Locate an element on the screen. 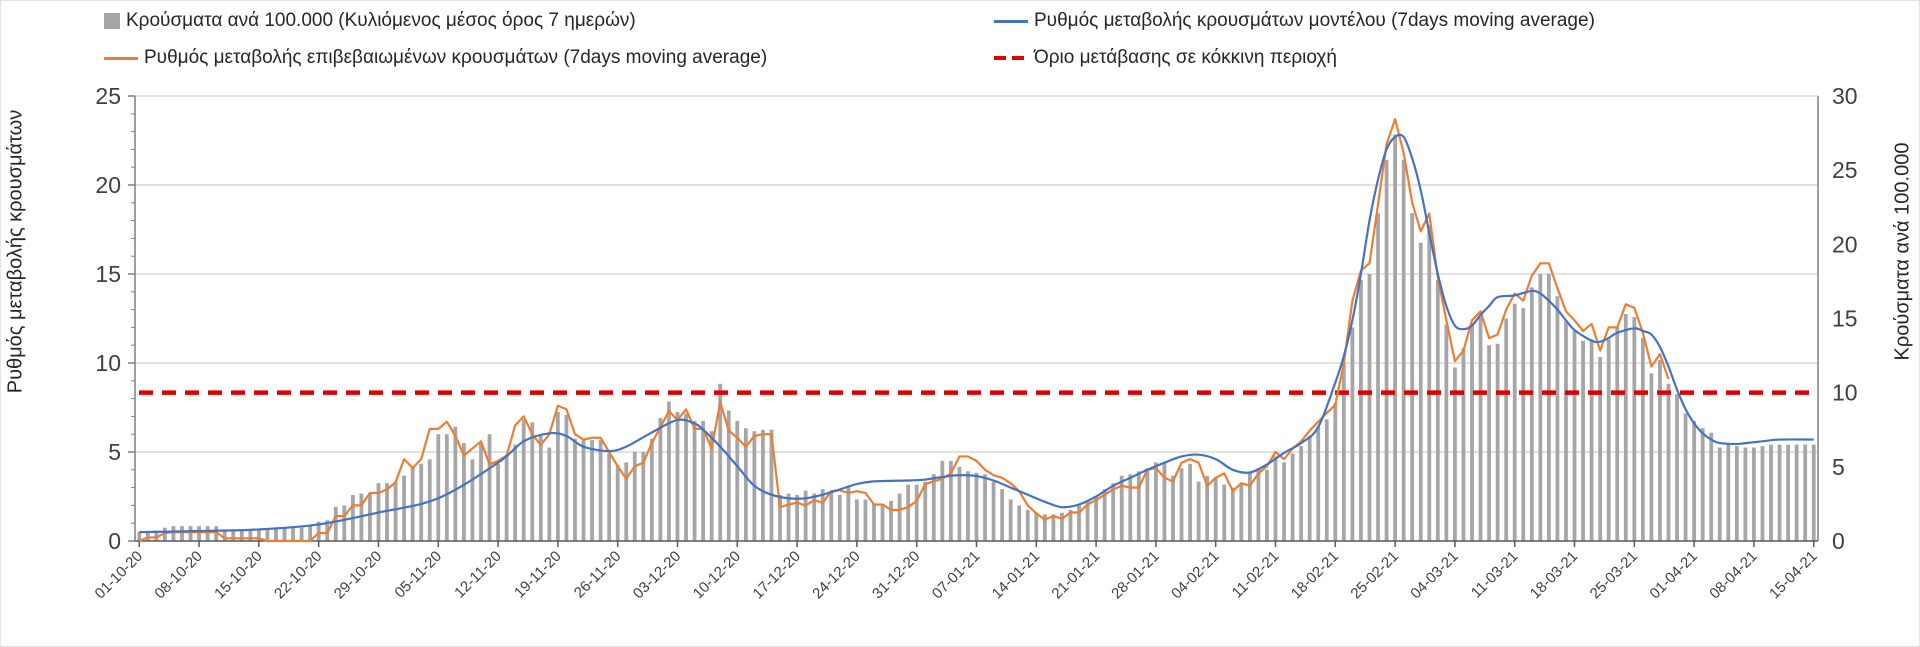 Image resolution: width=1920 pixels, height=647 pixels. legend-swatch-model is located at coordinates (1011, 21).